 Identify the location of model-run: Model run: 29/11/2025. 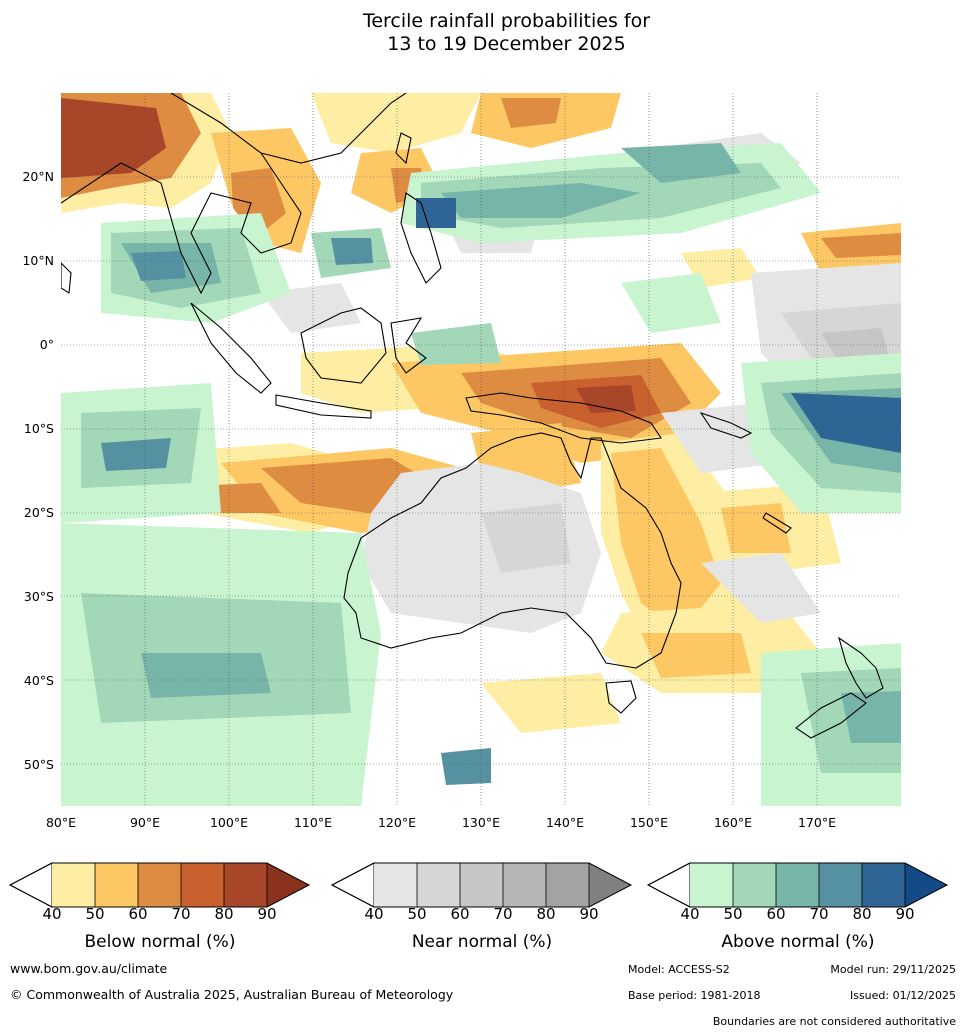
(893, 969).